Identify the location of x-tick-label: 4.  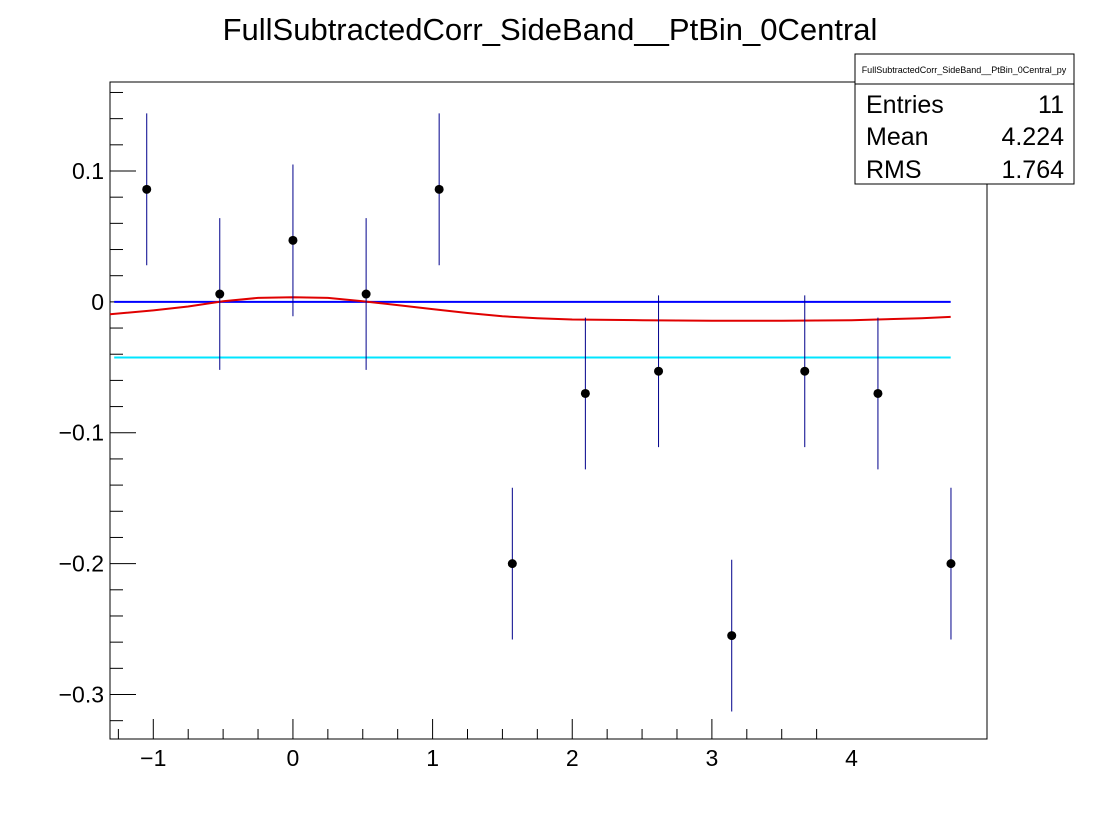
(851, 758).